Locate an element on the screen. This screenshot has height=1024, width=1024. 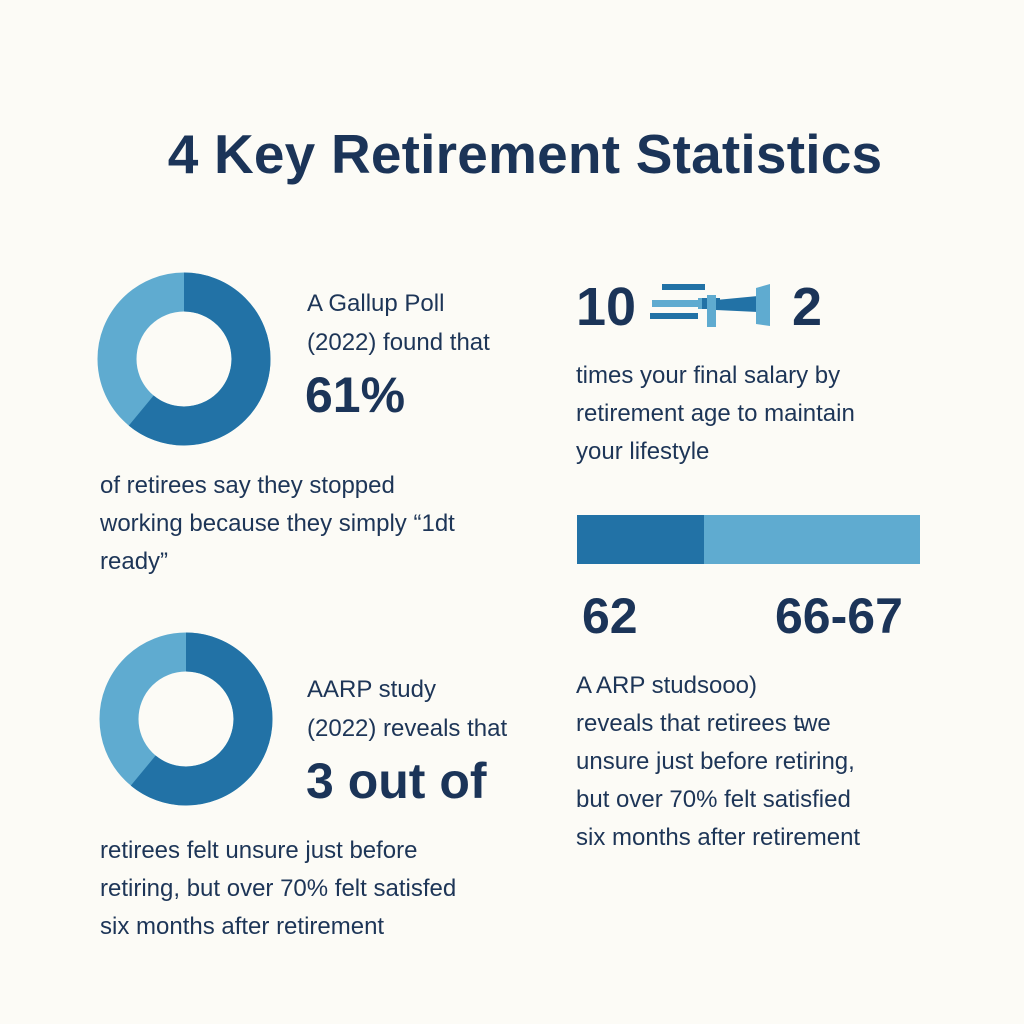
retirement-age-bar is located at coordinates (748, 539).